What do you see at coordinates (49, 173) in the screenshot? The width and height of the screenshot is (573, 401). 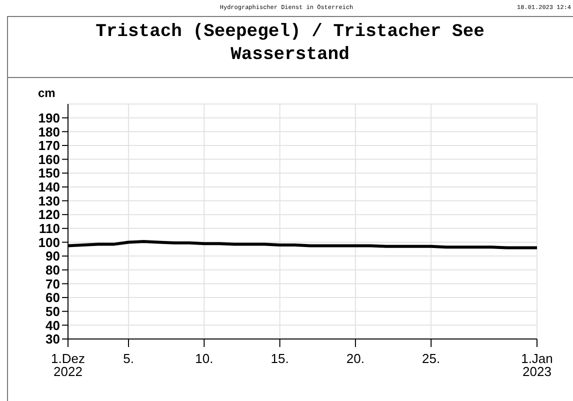 I see `y-tick-label: 150` at bounding box center [49, 173].